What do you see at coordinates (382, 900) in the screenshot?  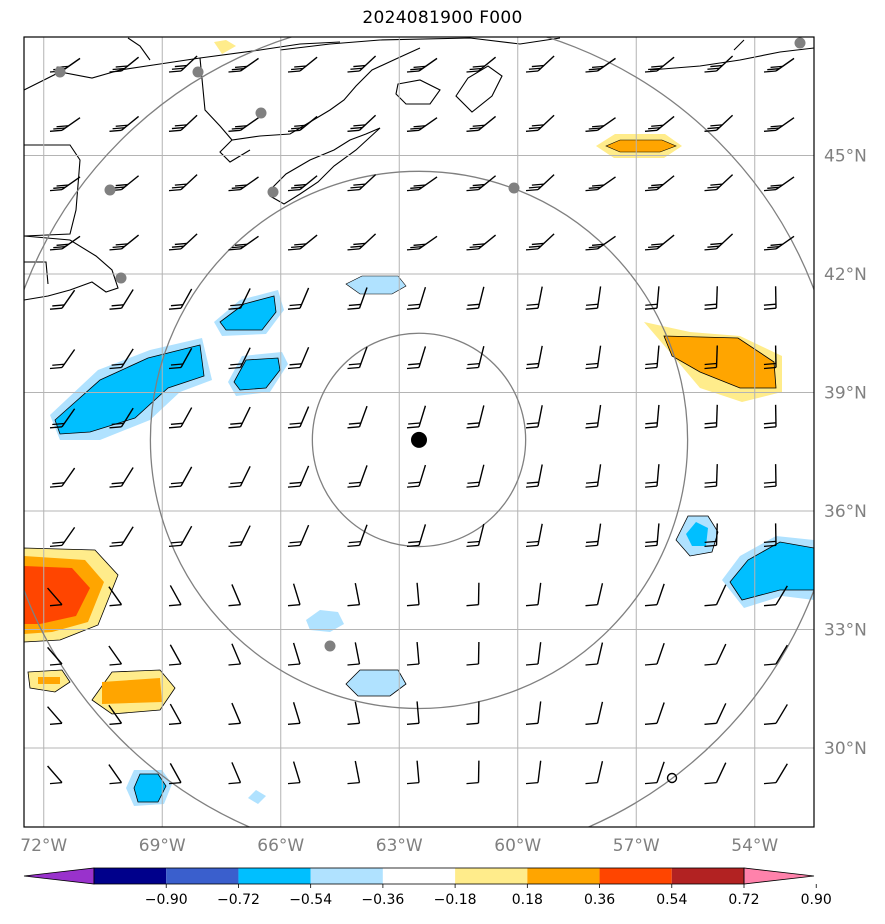 I see `colorbar-tick-label: −0.36` at bounding box center [382, 900].